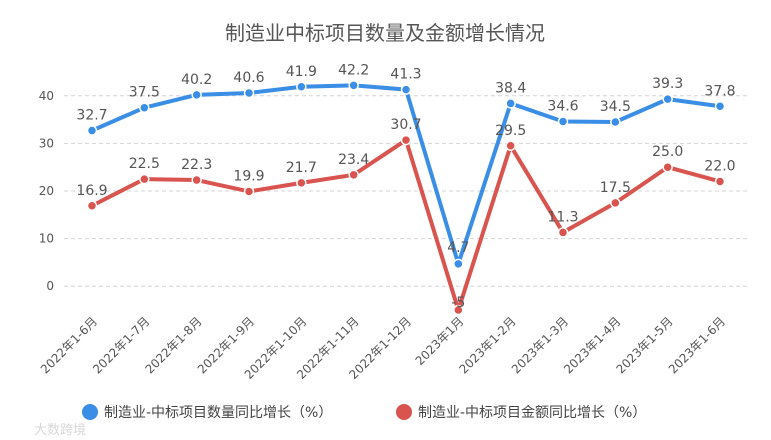 Image resolution: width=771 pixels, height=440 pixels. Describe the element at coordinates (615, 188) in the screenshot. I see `data-label: 17.5` at that location.